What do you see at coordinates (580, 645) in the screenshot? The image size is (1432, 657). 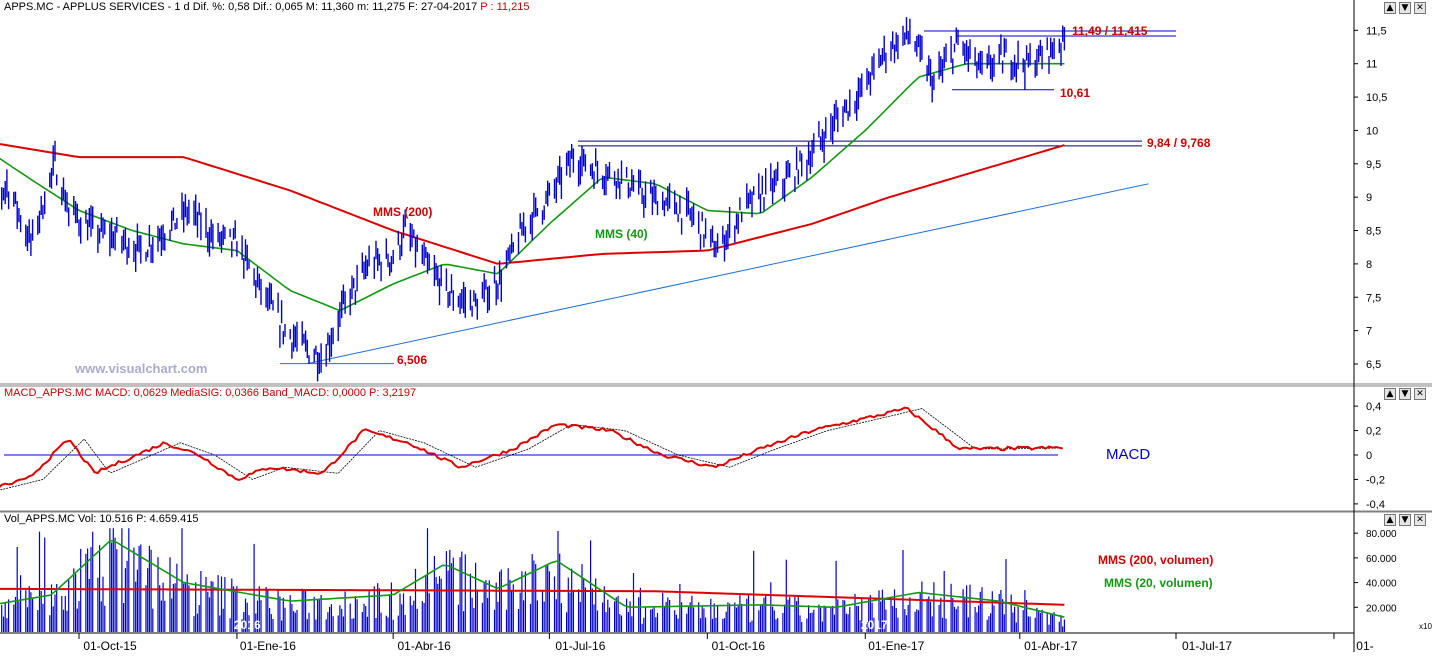 I see `x-tick-label: 01-Jul-16` at bounding box center [580, 645].